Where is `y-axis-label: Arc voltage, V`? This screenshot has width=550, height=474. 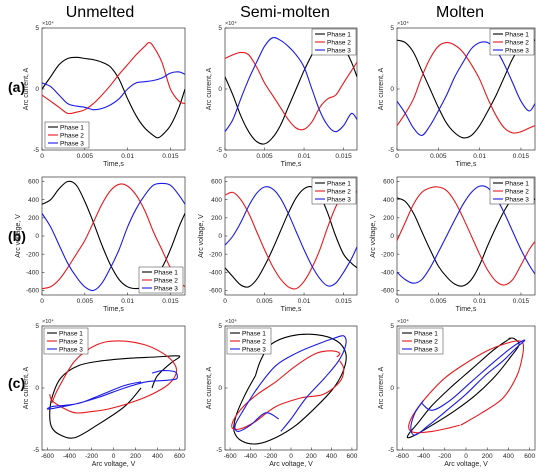 y-axis-label: Arc voltage, V is located at coordinates (373, 236).